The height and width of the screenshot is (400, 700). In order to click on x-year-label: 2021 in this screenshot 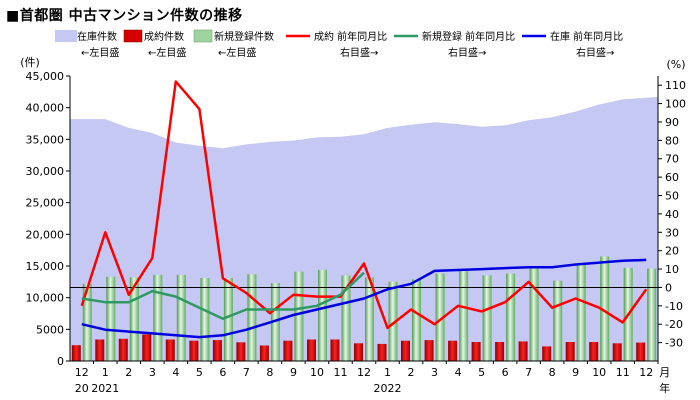, I will do `click(105, 388)`.